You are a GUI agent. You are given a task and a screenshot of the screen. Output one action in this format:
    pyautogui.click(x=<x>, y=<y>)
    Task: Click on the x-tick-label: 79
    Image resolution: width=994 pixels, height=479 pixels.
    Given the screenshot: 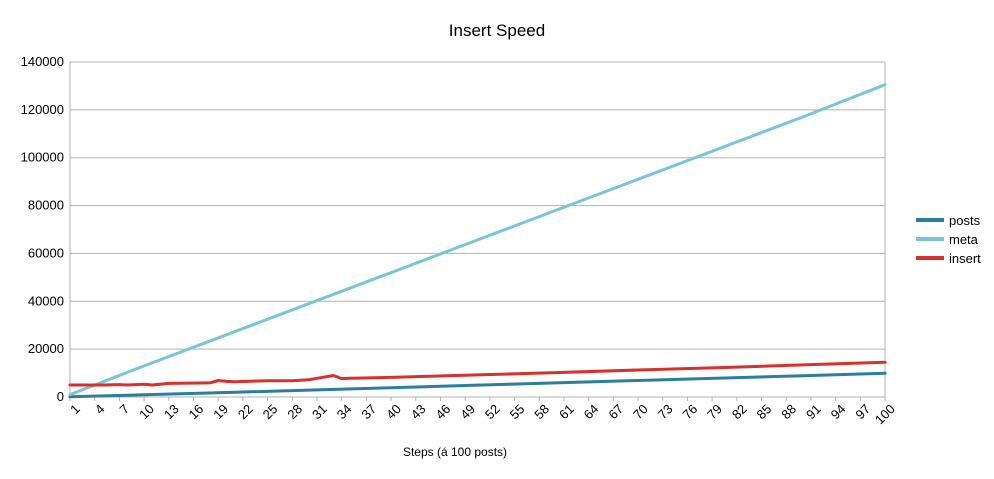 What is the action you would take?
    pyautogui.click(x=714, y=411)
    